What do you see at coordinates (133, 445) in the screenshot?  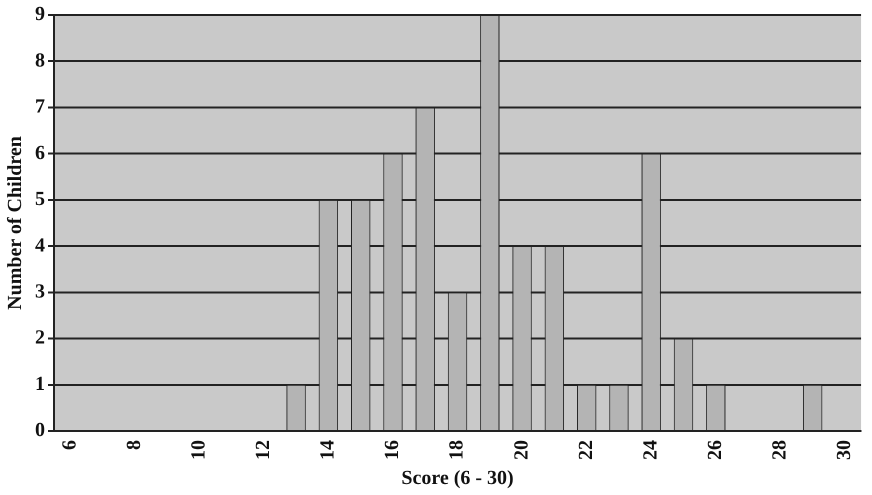 I see `x-tick-label: 8` at bounding box center [133, 445].